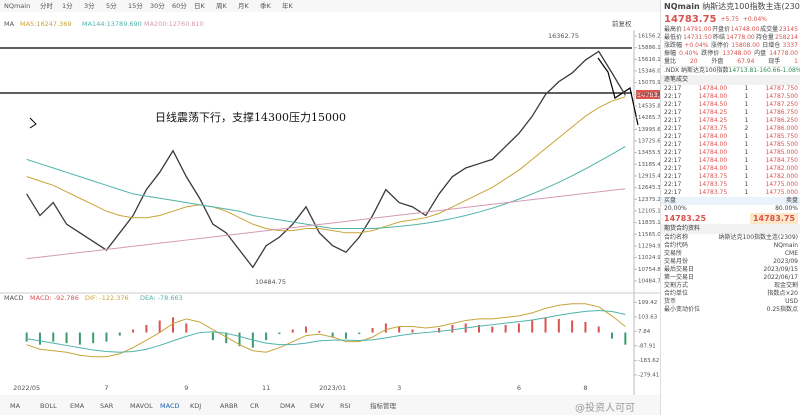 The image size is (800, 419). Describe the element at coordinates (17, 6) in the screenshot. I see `toolbar-symbol: NQmain` at that location.